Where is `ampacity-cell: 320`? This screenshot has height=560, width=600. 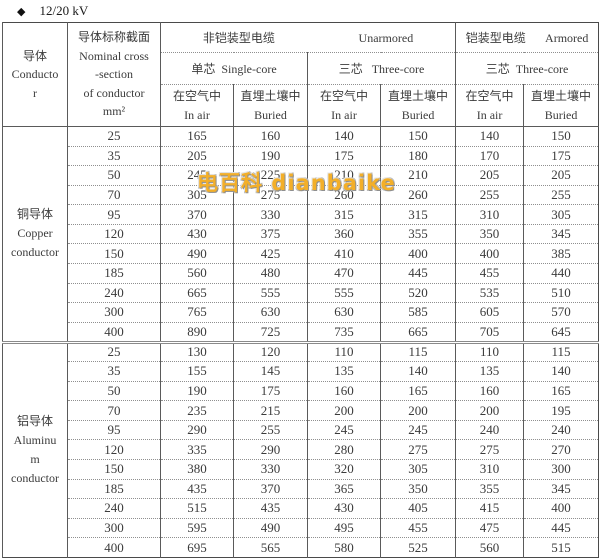
ampacity-cell: 320 is located at coordinates (344, 469).